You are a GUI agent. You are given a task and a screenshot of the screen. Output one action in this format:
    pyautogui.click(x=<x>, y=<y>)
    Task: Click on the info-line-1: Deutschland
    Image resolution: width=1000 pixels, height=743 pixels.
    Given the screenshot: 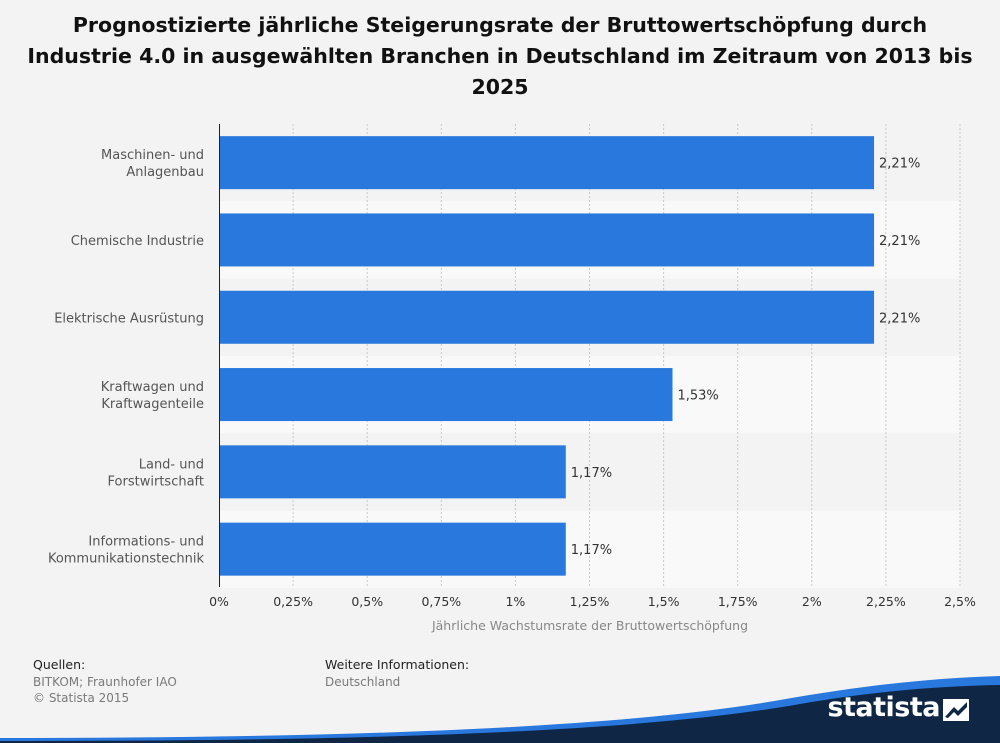 What is the action you would take?
    pyautogui.click(x=363, y=682)
    